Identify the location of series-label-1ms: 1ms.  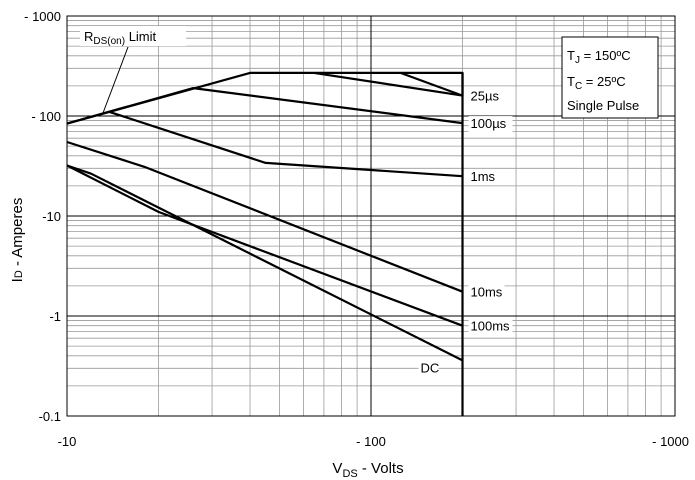
(483, 176).